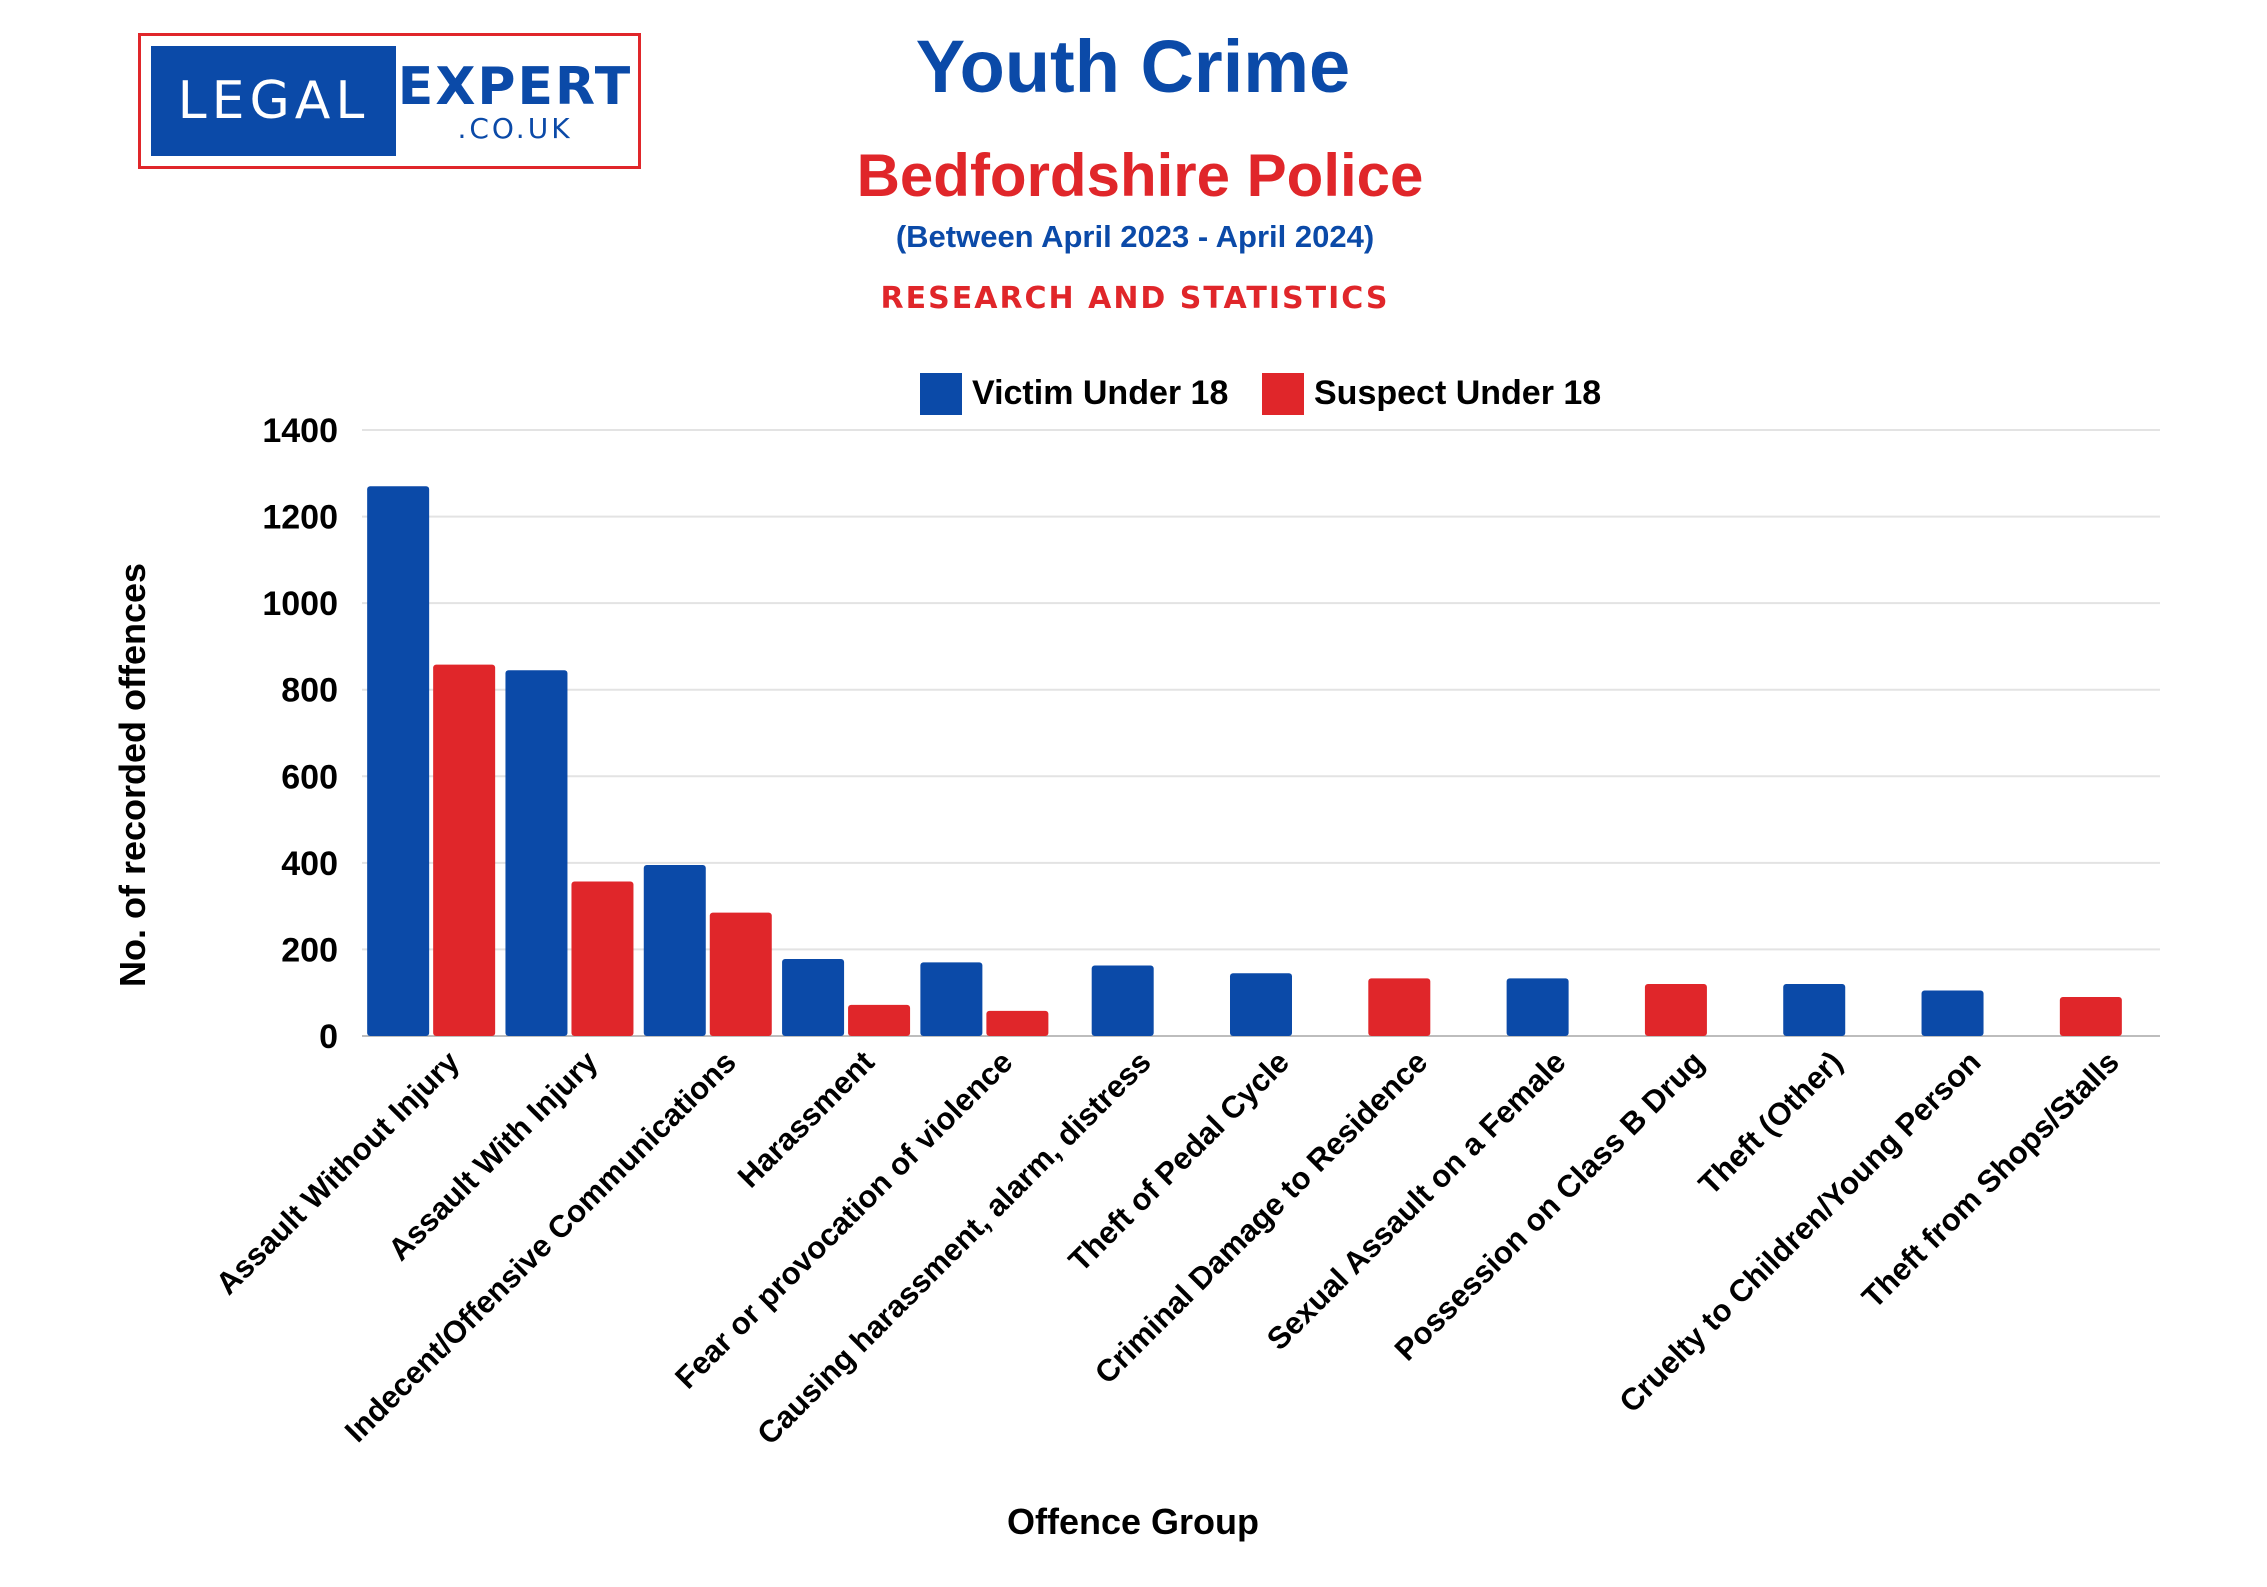  I want to click on x-tick-label: Possession on Class B Drug, so click(1549, 1205).